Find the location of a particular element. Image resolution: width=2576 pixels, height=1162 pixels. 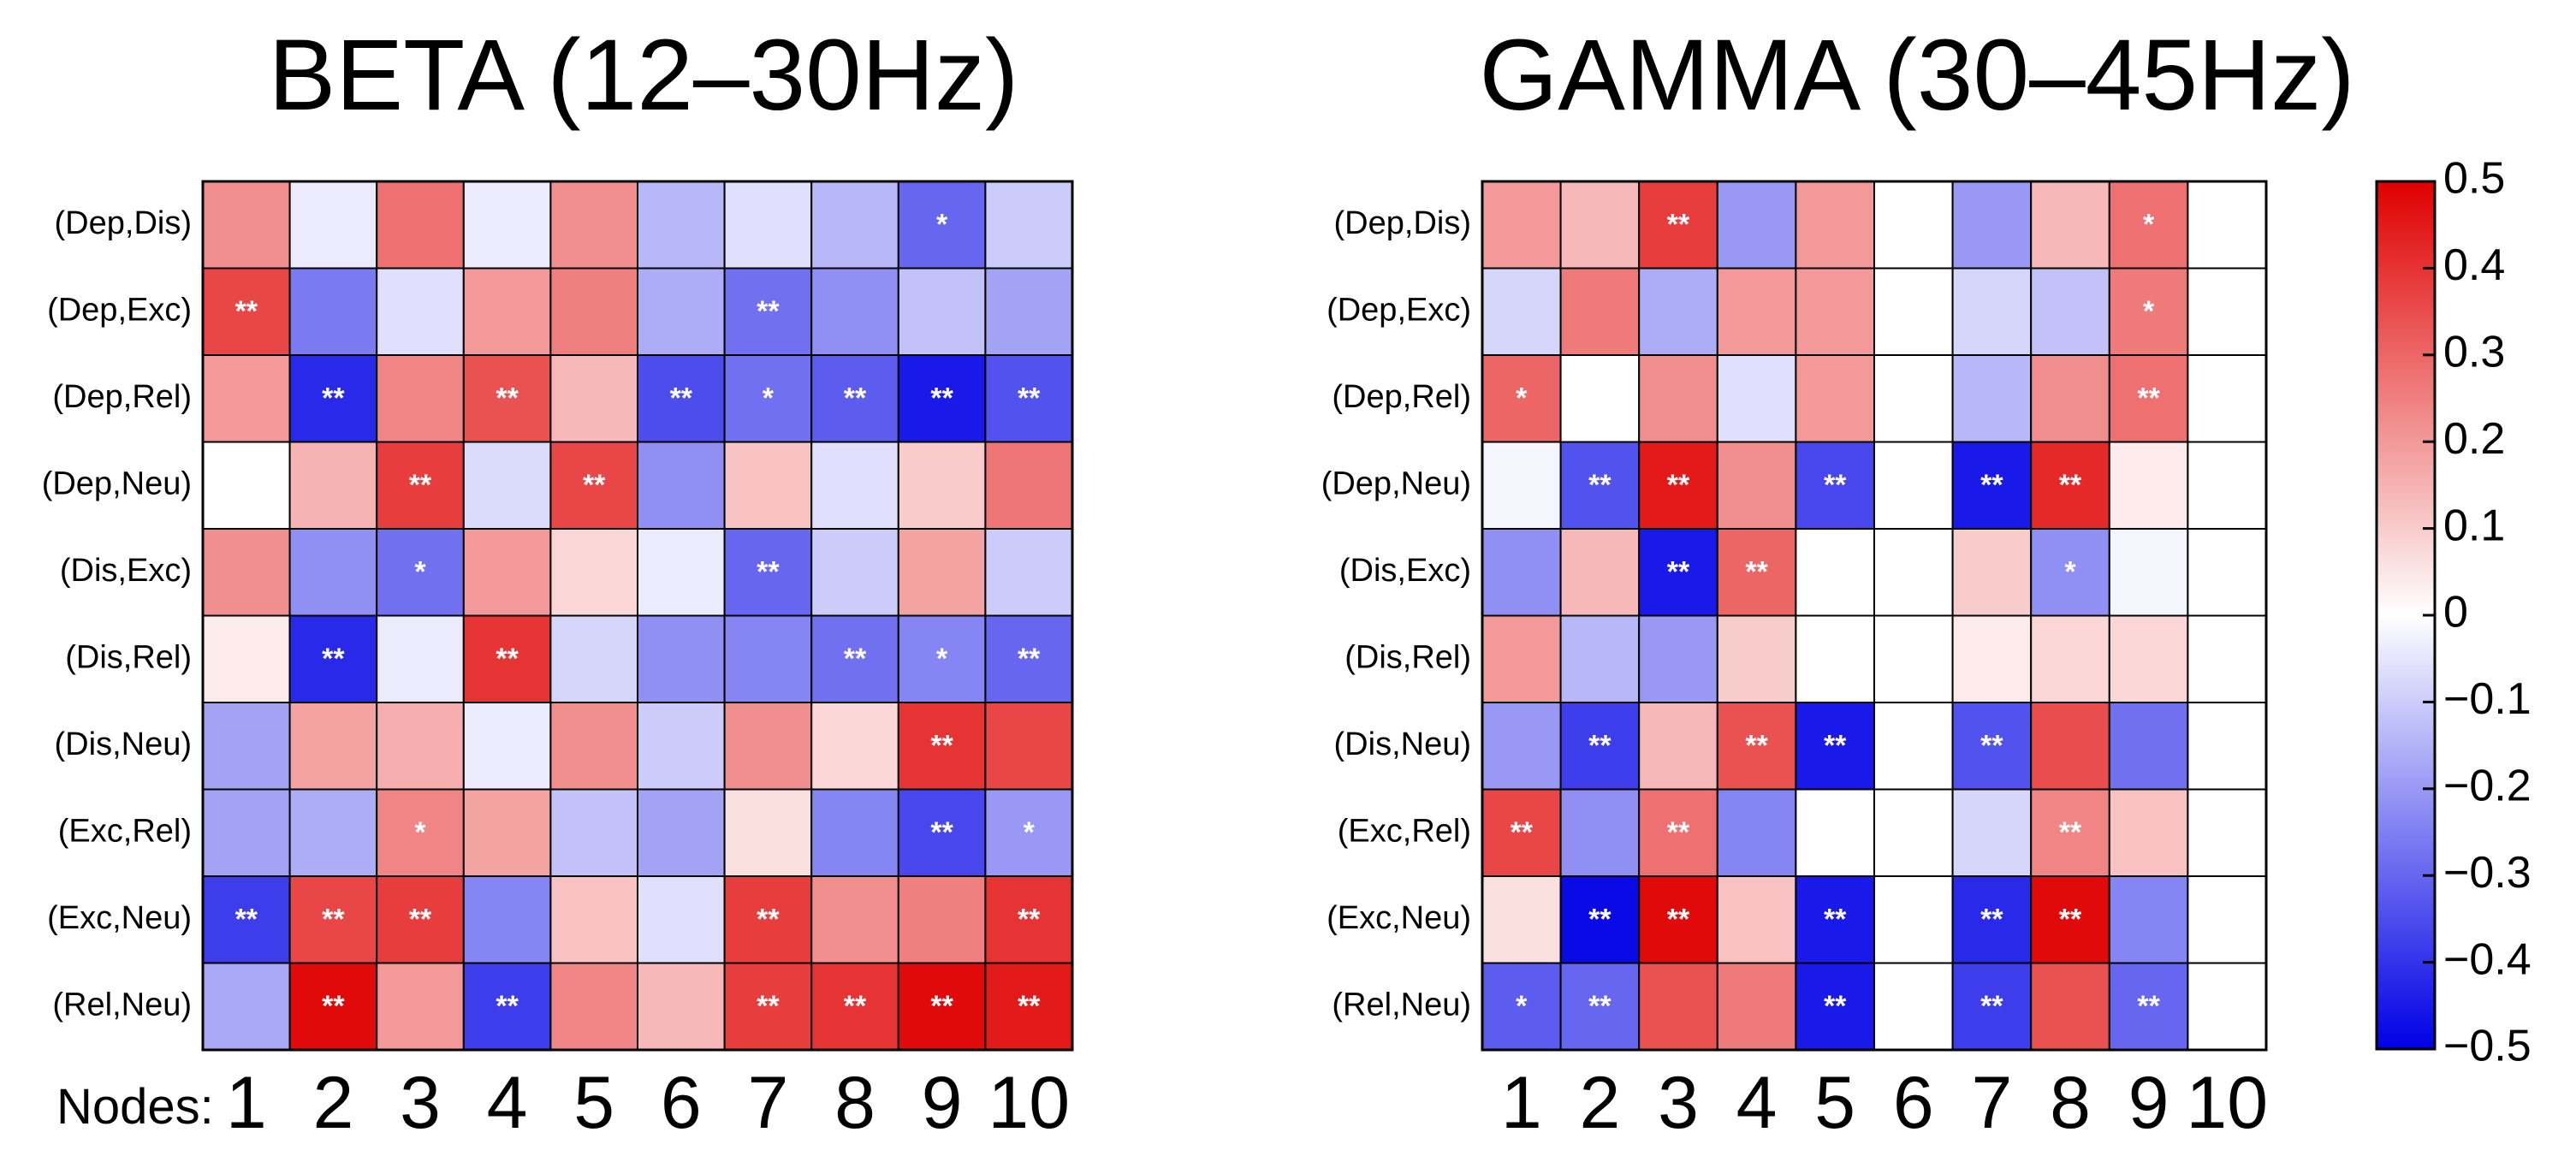

colorbar-tick-label: 0.3 is located at coordinates (2474, 352).